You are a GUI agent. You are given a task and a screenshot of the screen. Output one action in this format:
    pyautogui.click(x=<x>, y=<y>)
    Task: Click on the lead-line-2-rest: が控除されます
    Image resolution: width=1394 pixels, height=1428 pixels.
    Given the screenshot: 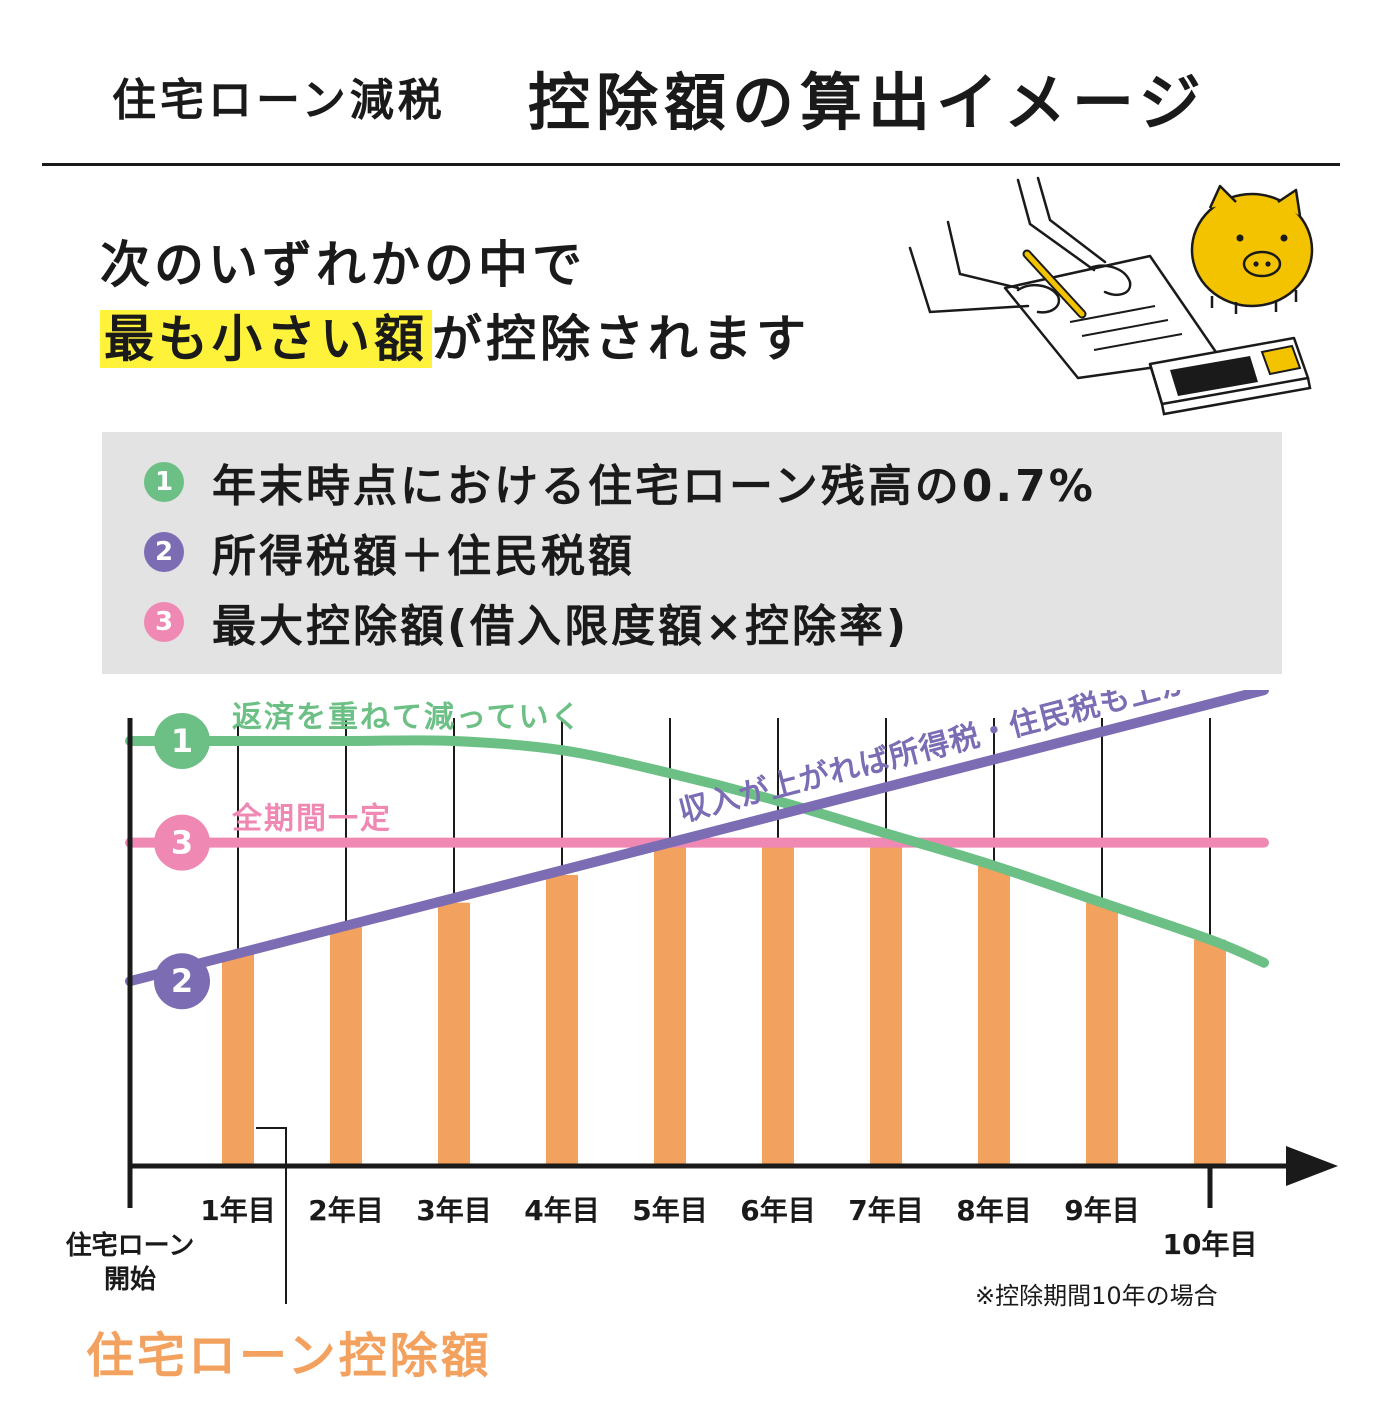 What is the action you would take?
    pyautogui.click(x=621, y=339)
    